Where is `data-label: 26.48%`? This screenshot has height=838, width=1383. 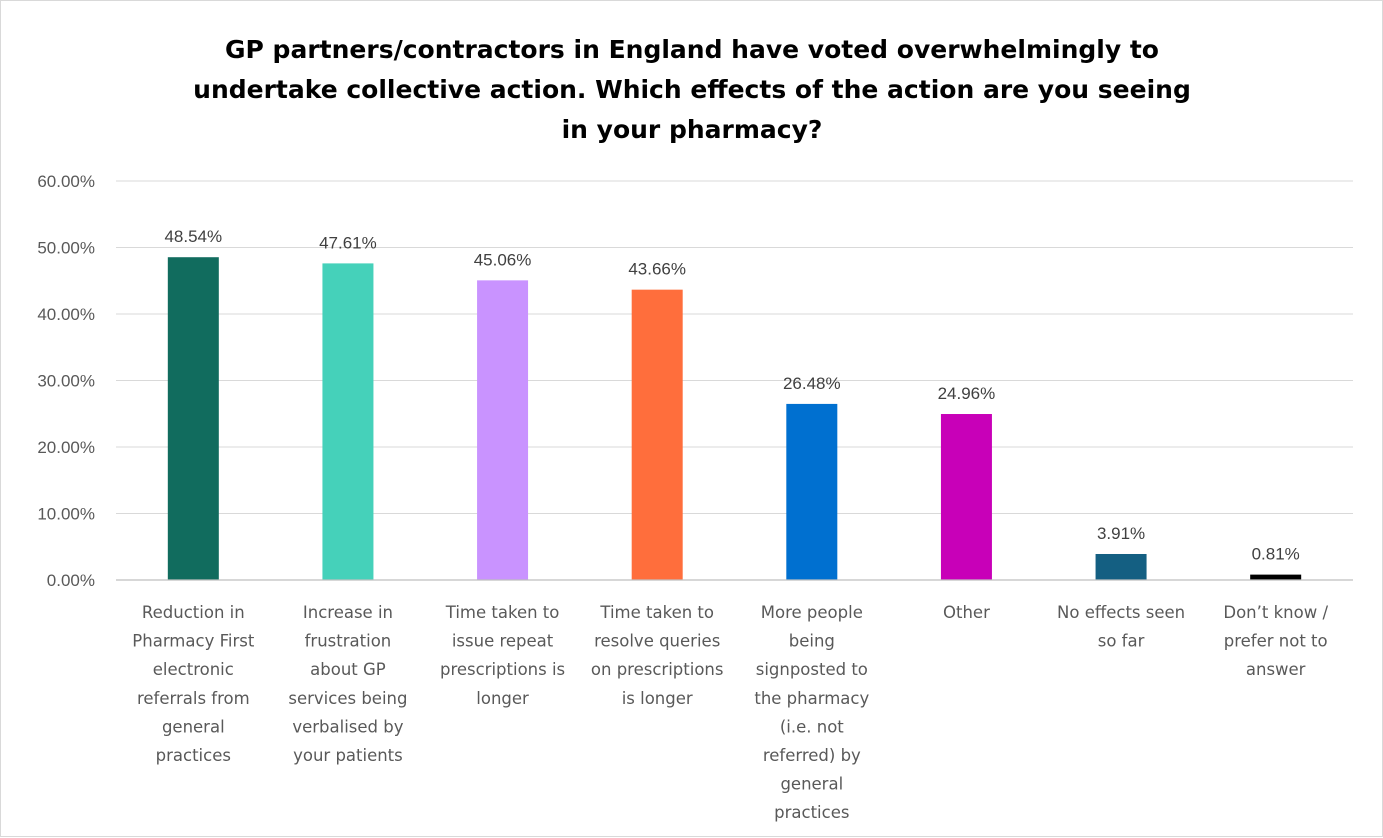
data-label: 26.48% is located at coordinates (812, 383).